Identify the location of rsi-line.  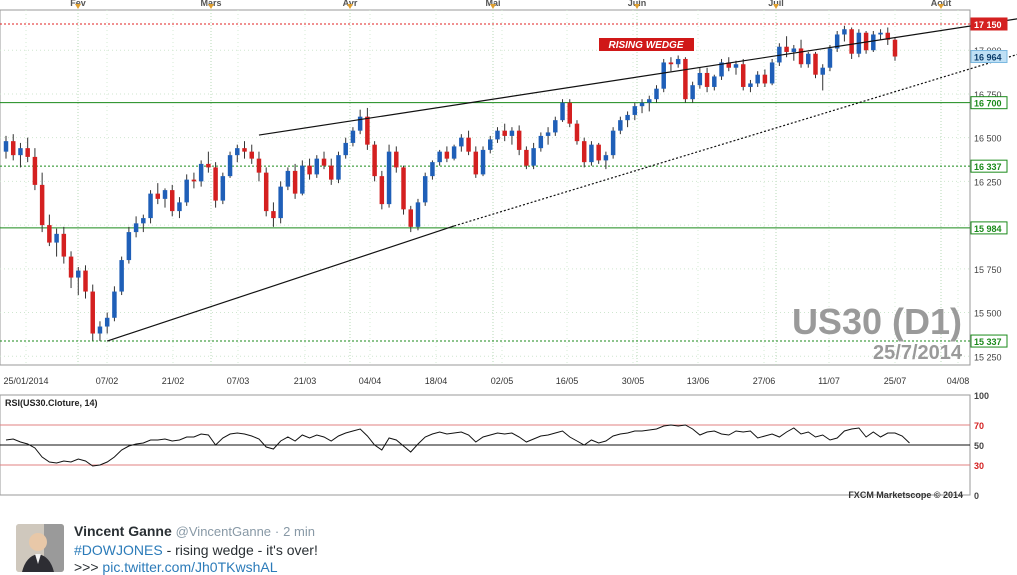
(457, 445).